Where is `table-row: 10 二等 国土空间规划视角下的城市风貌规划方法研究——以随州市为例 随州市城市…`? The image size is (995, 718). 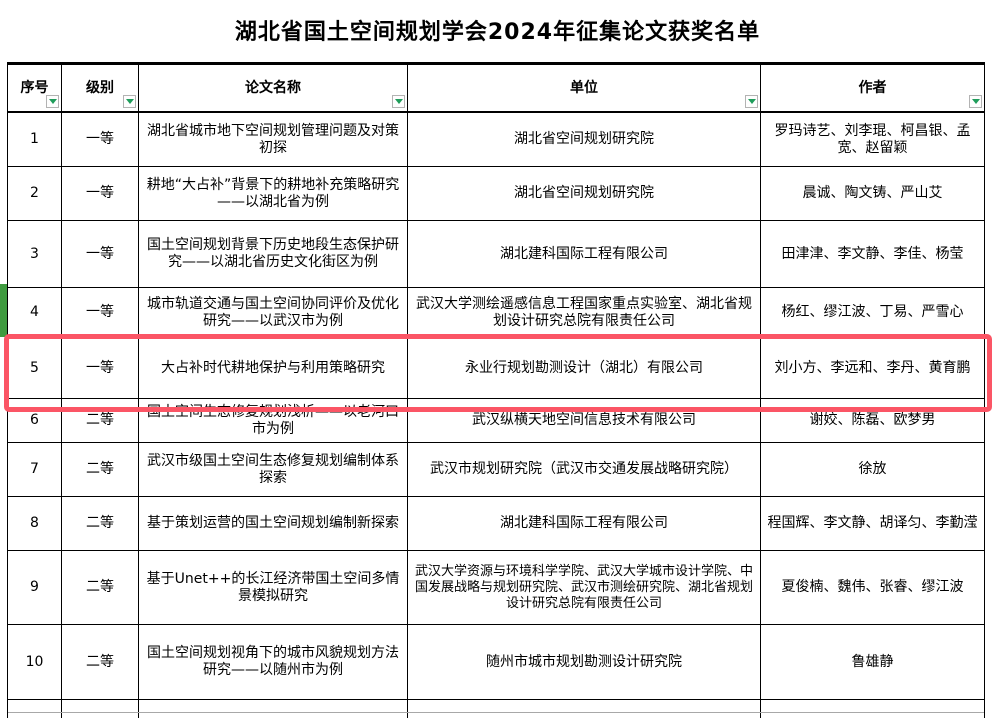 table-row: 10 二等 国土空间规划视角下的城市风貌规划方法研究——以随州市为例 随州市城市… is located at coordinates (496, 662).